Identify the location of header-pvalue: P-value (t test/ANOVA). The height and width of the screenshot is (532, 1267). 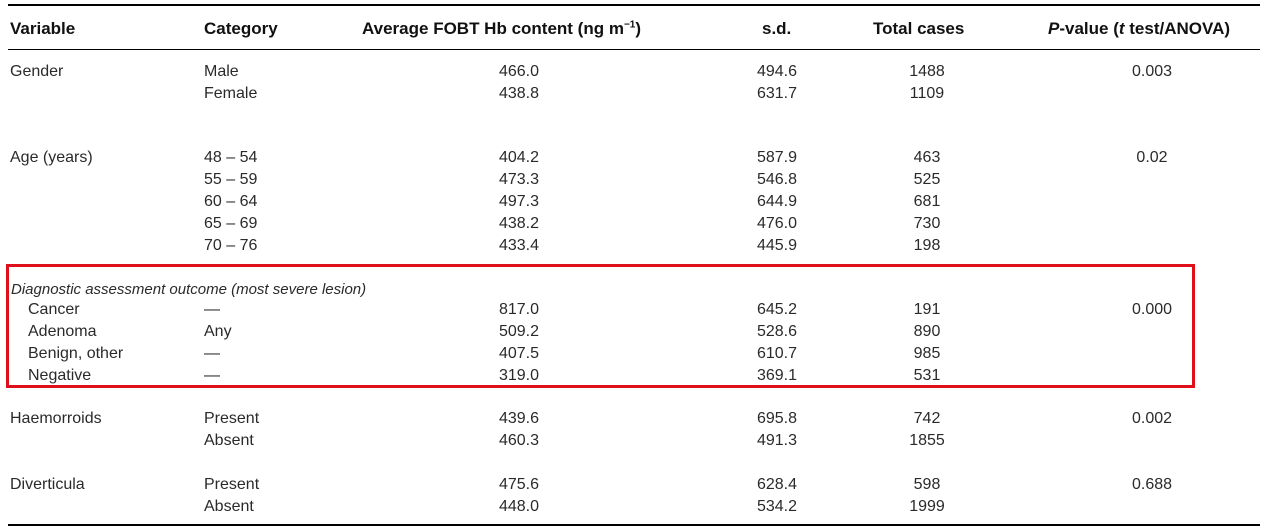
(1139, 29).